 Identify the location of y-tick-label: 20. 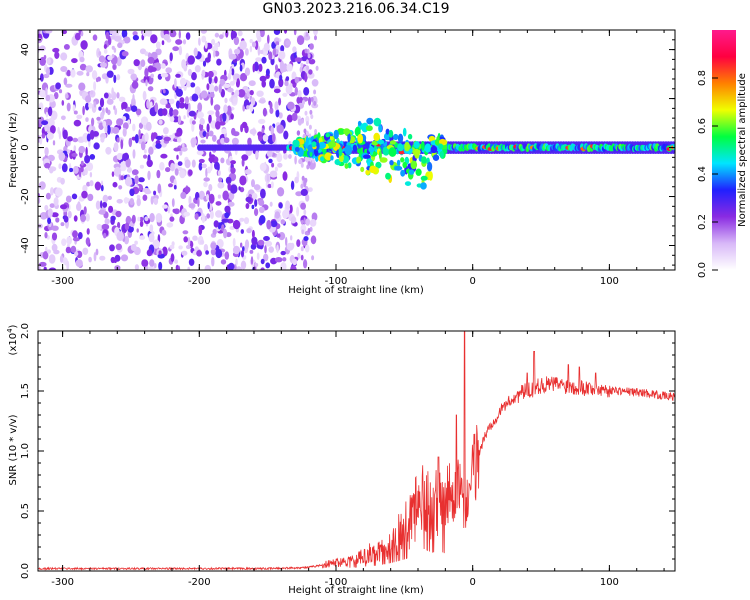
(25, 98).